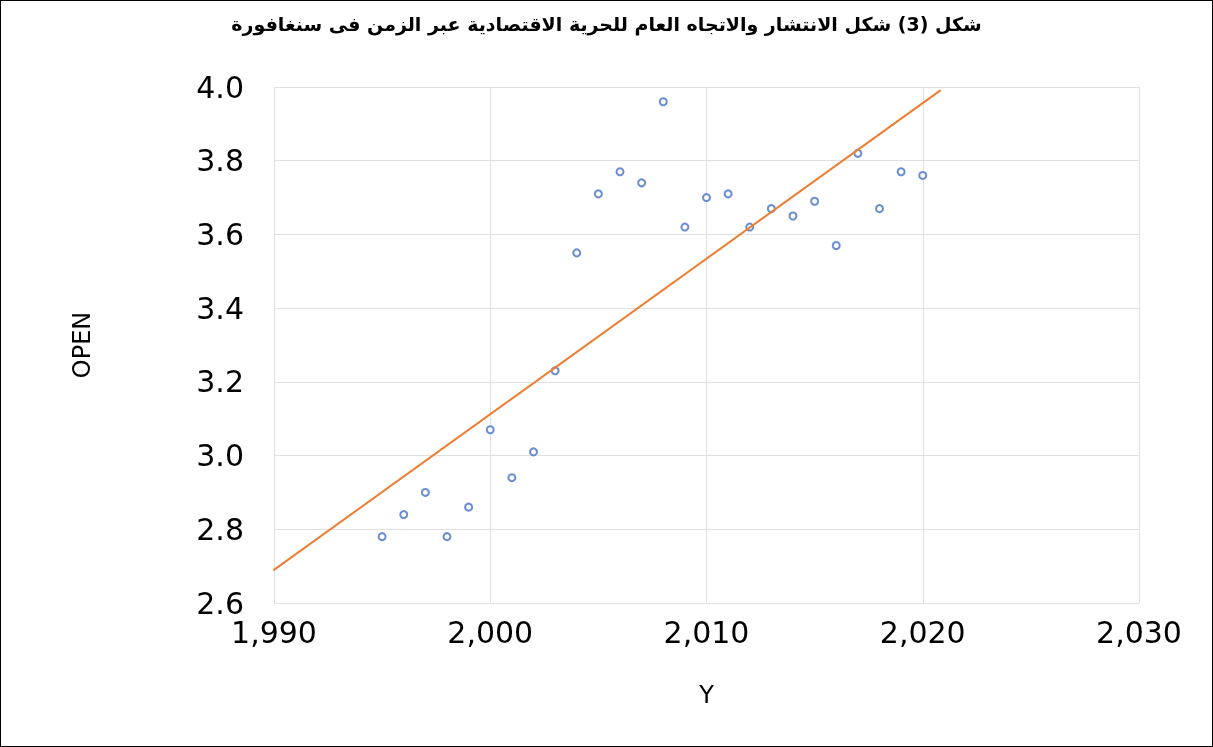  Describe the element at coordinates (220, 382) in the screenshot. I see `y-tick-label: 3.2` at that location.